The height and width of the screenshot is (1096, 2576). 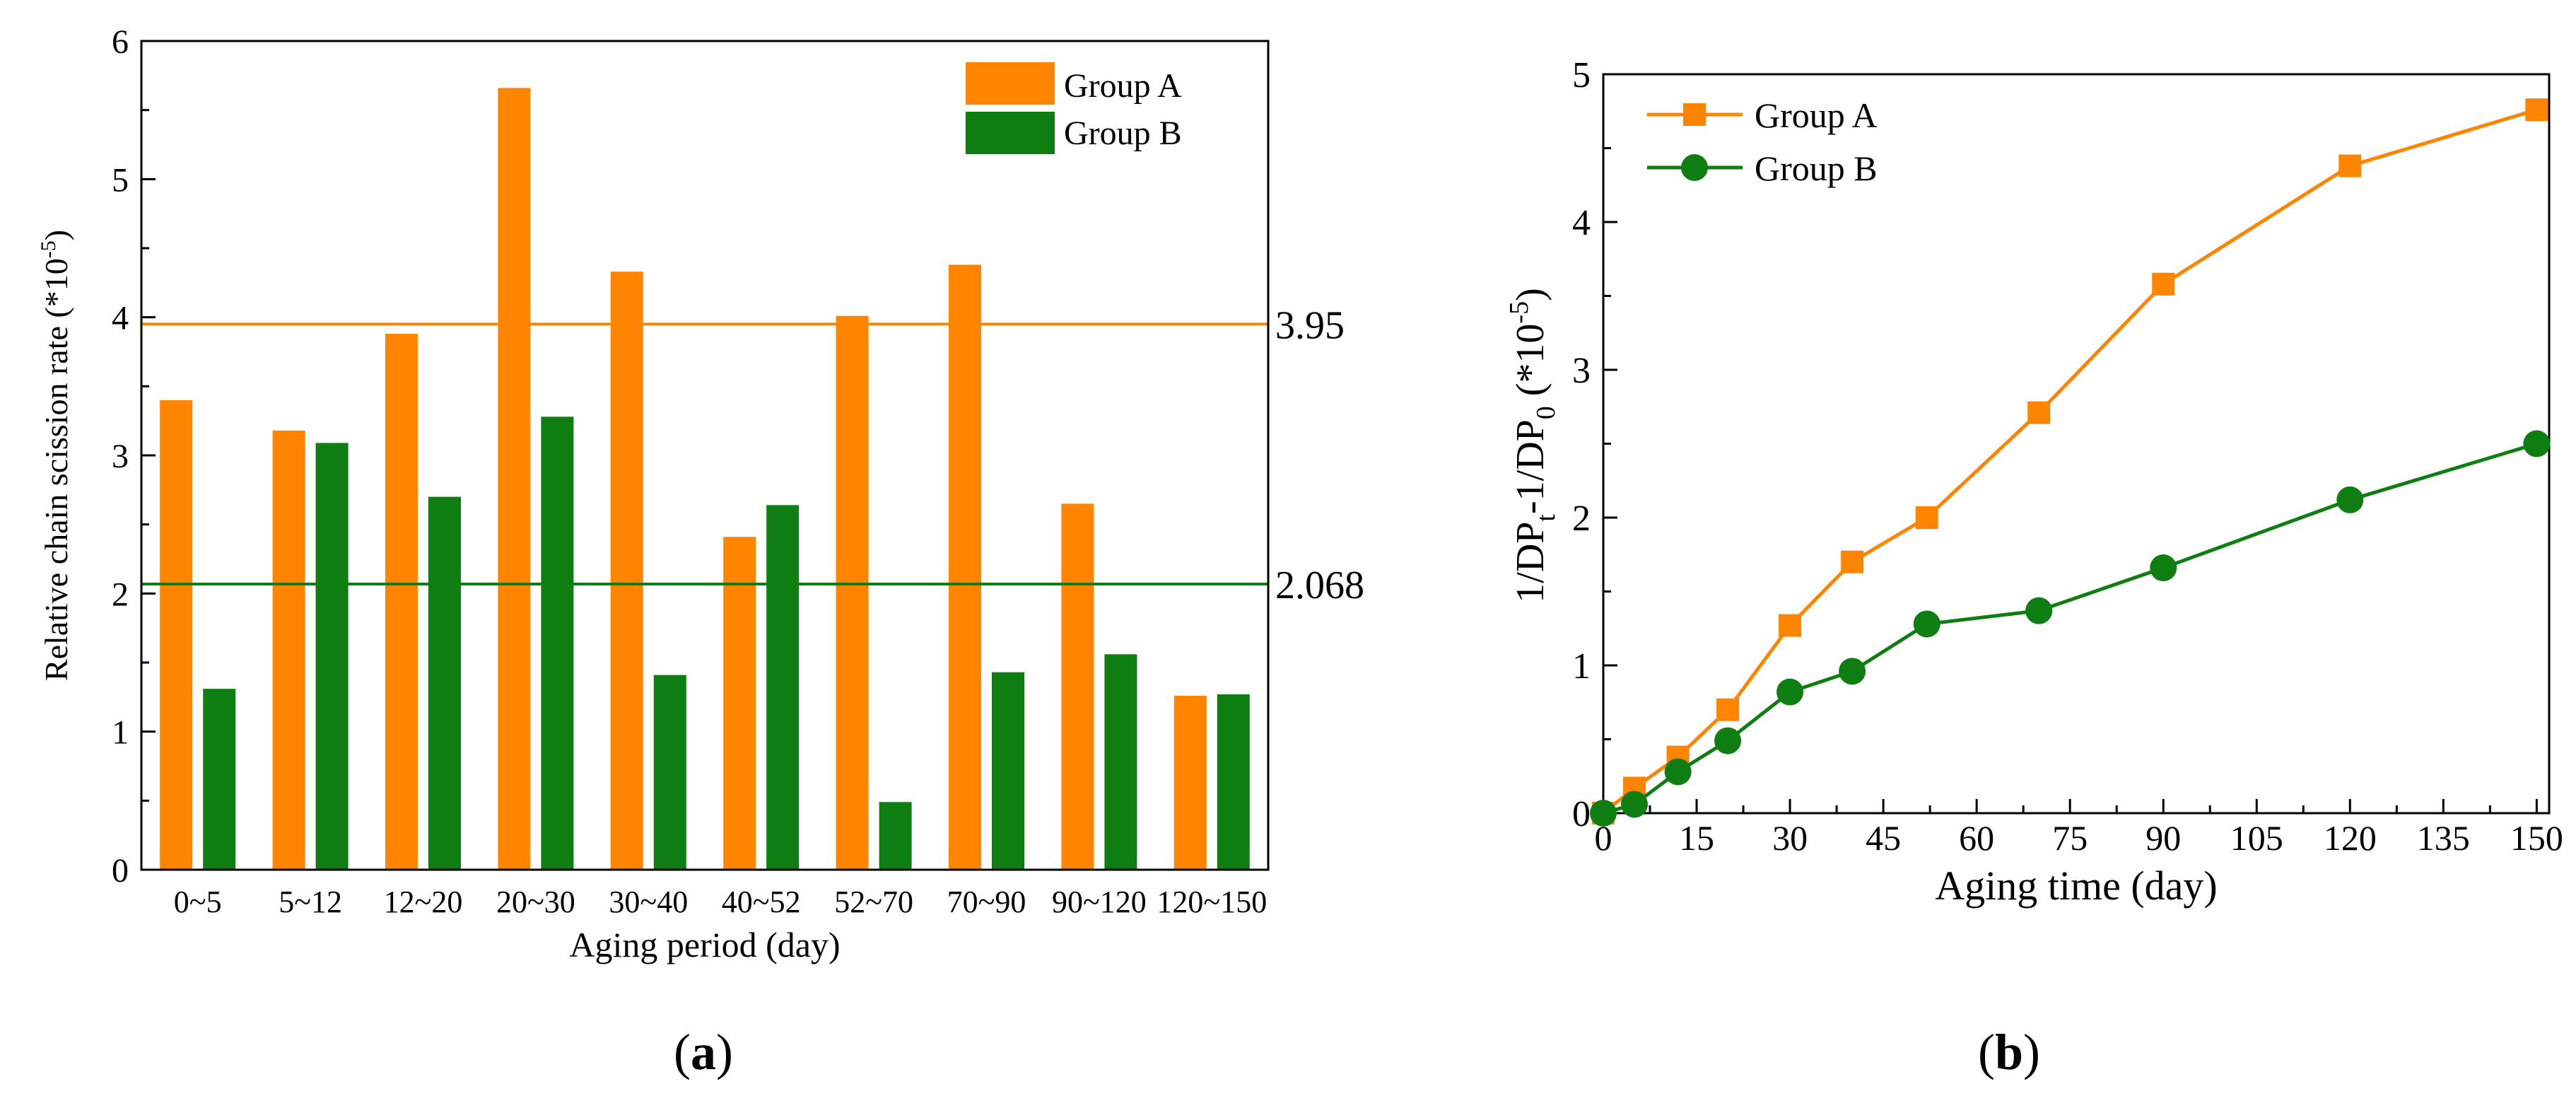 I want to click on bar-group-a-0~5, so click(x=176, y=635).